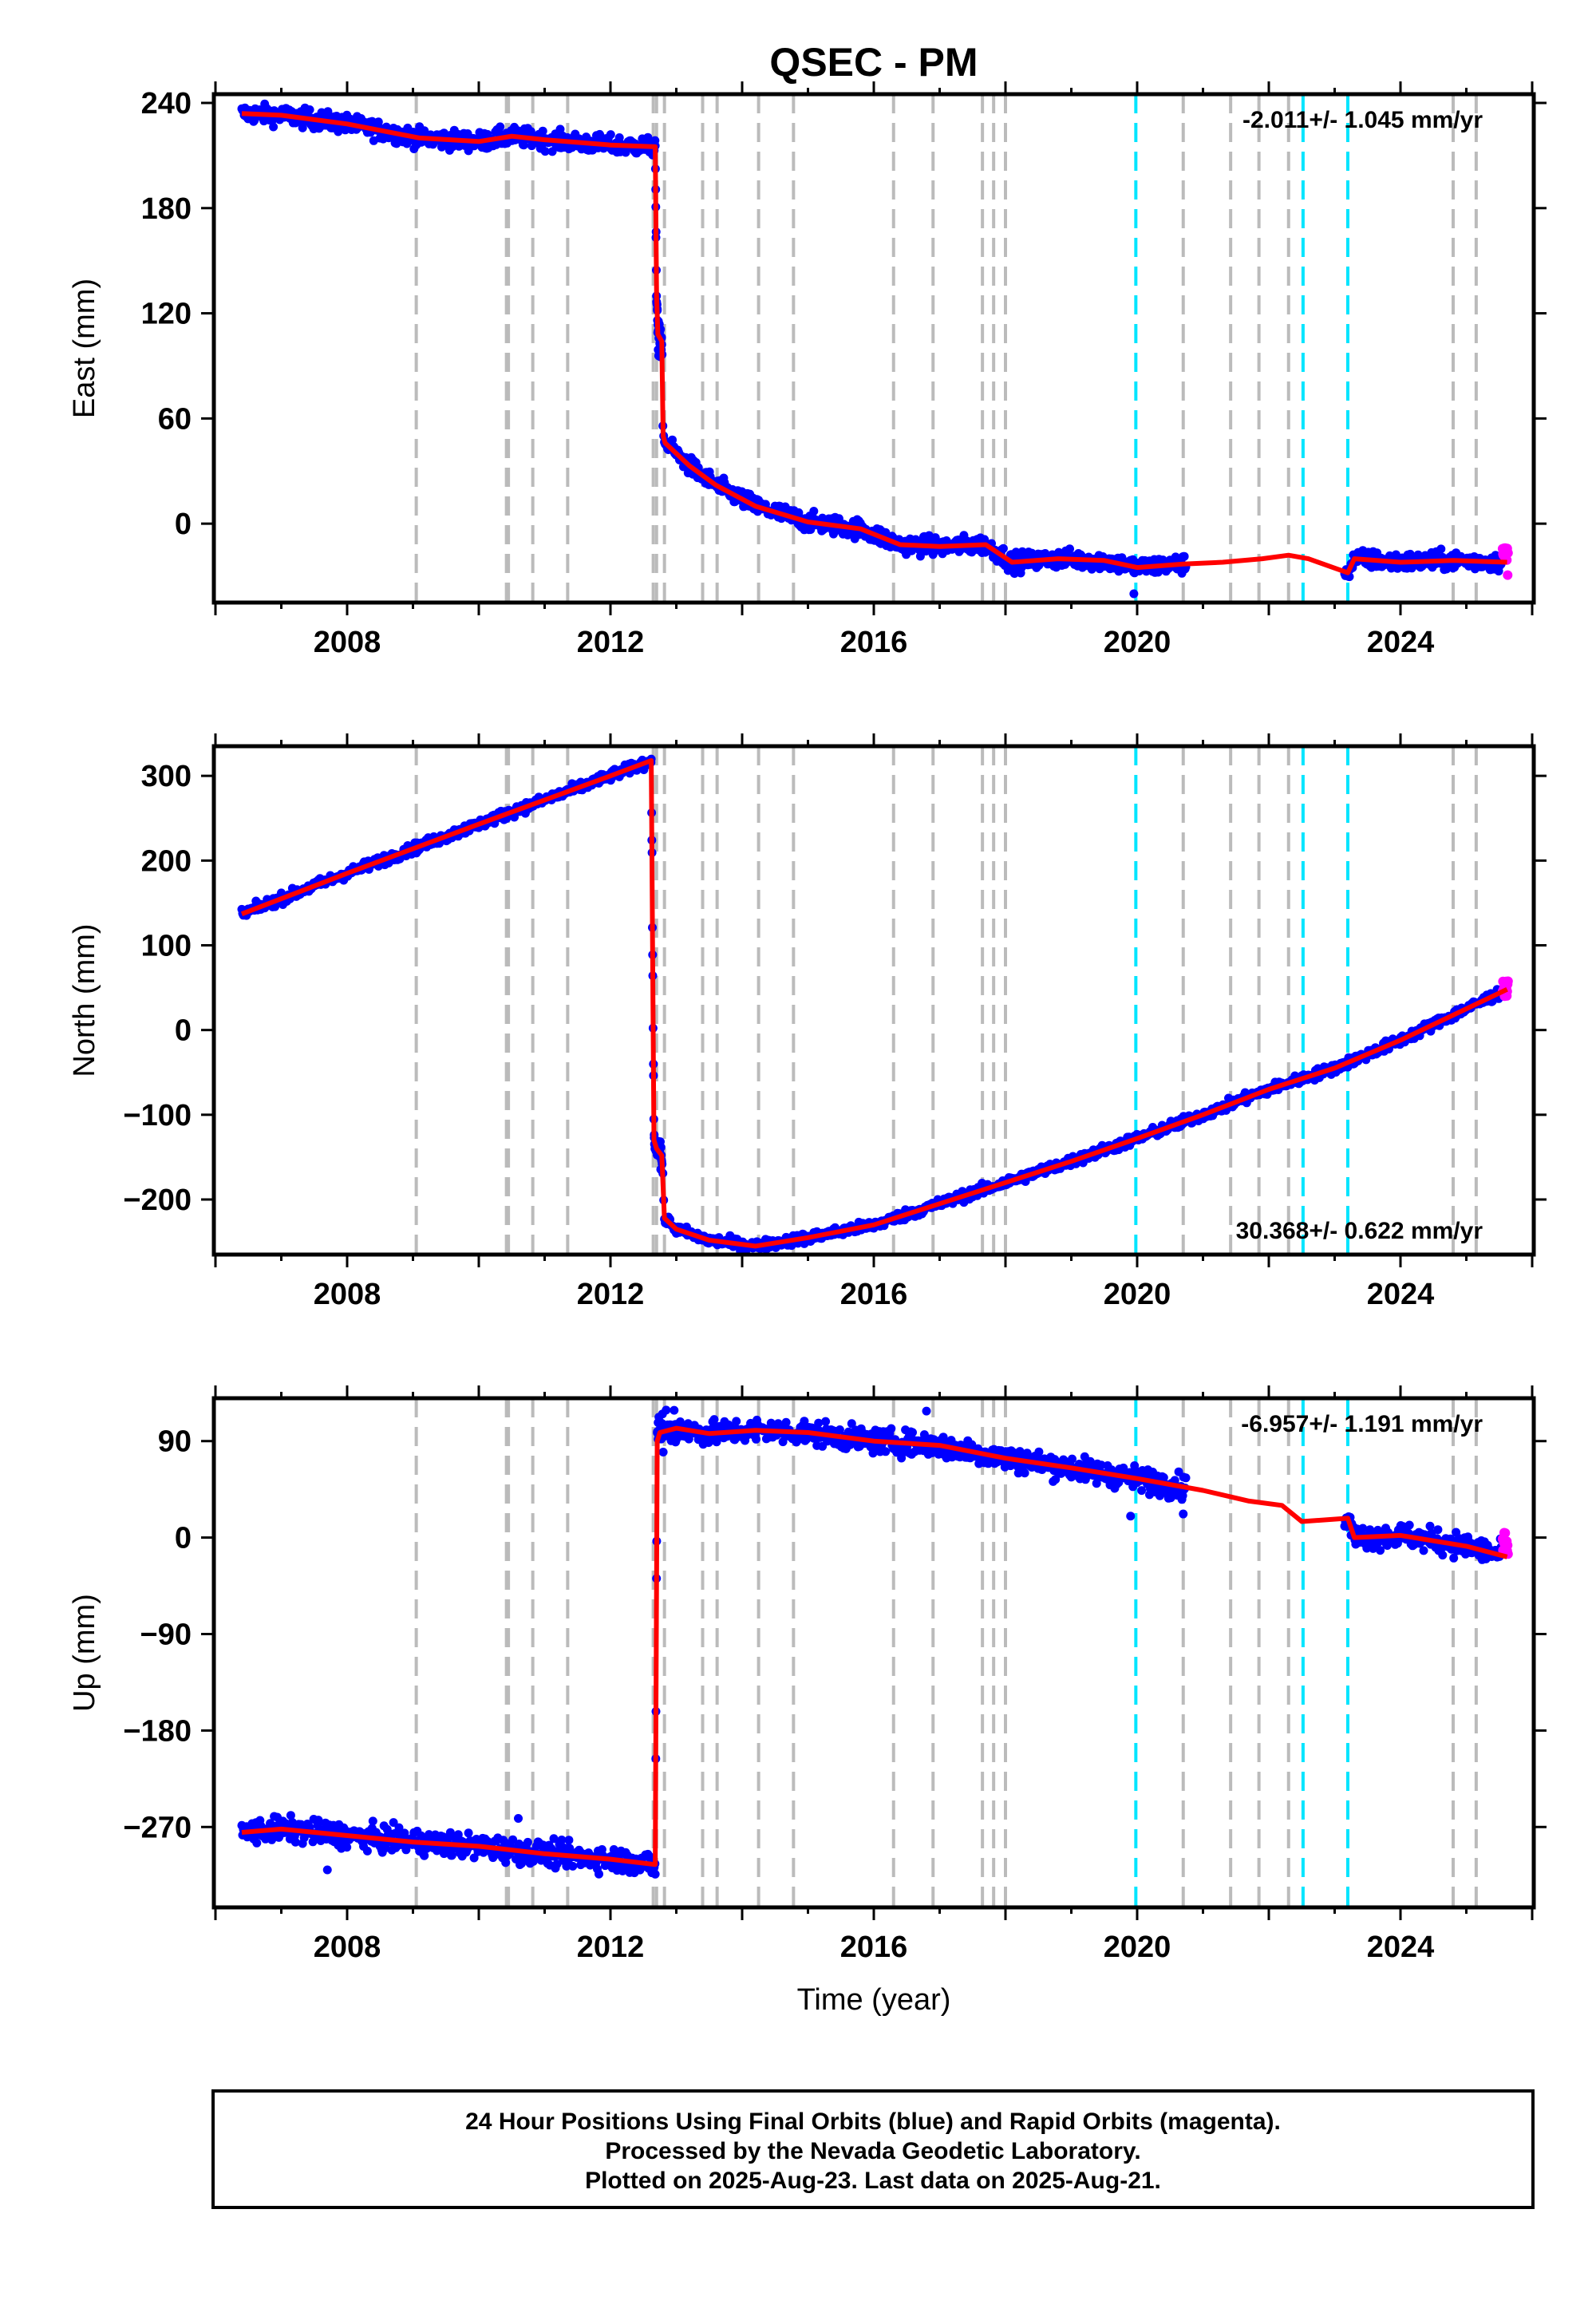  Describe the element at coordinates (157, 1115) in the screenshot. I see `y-tick-label: −100` at that location.